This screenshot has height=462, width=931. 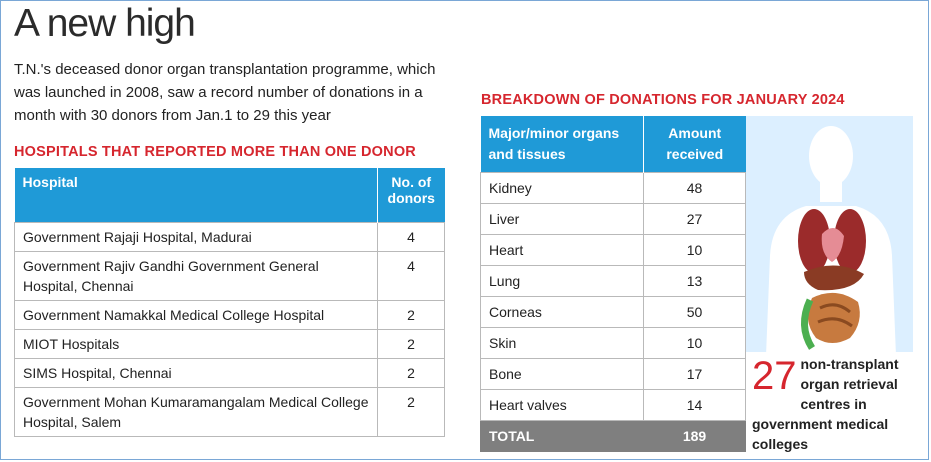 What do you see at coordinates (196, 373) in the screenshot?
I see `hospital-name: SIMS Hospital, Chennai` at bounding box center [196, 373].